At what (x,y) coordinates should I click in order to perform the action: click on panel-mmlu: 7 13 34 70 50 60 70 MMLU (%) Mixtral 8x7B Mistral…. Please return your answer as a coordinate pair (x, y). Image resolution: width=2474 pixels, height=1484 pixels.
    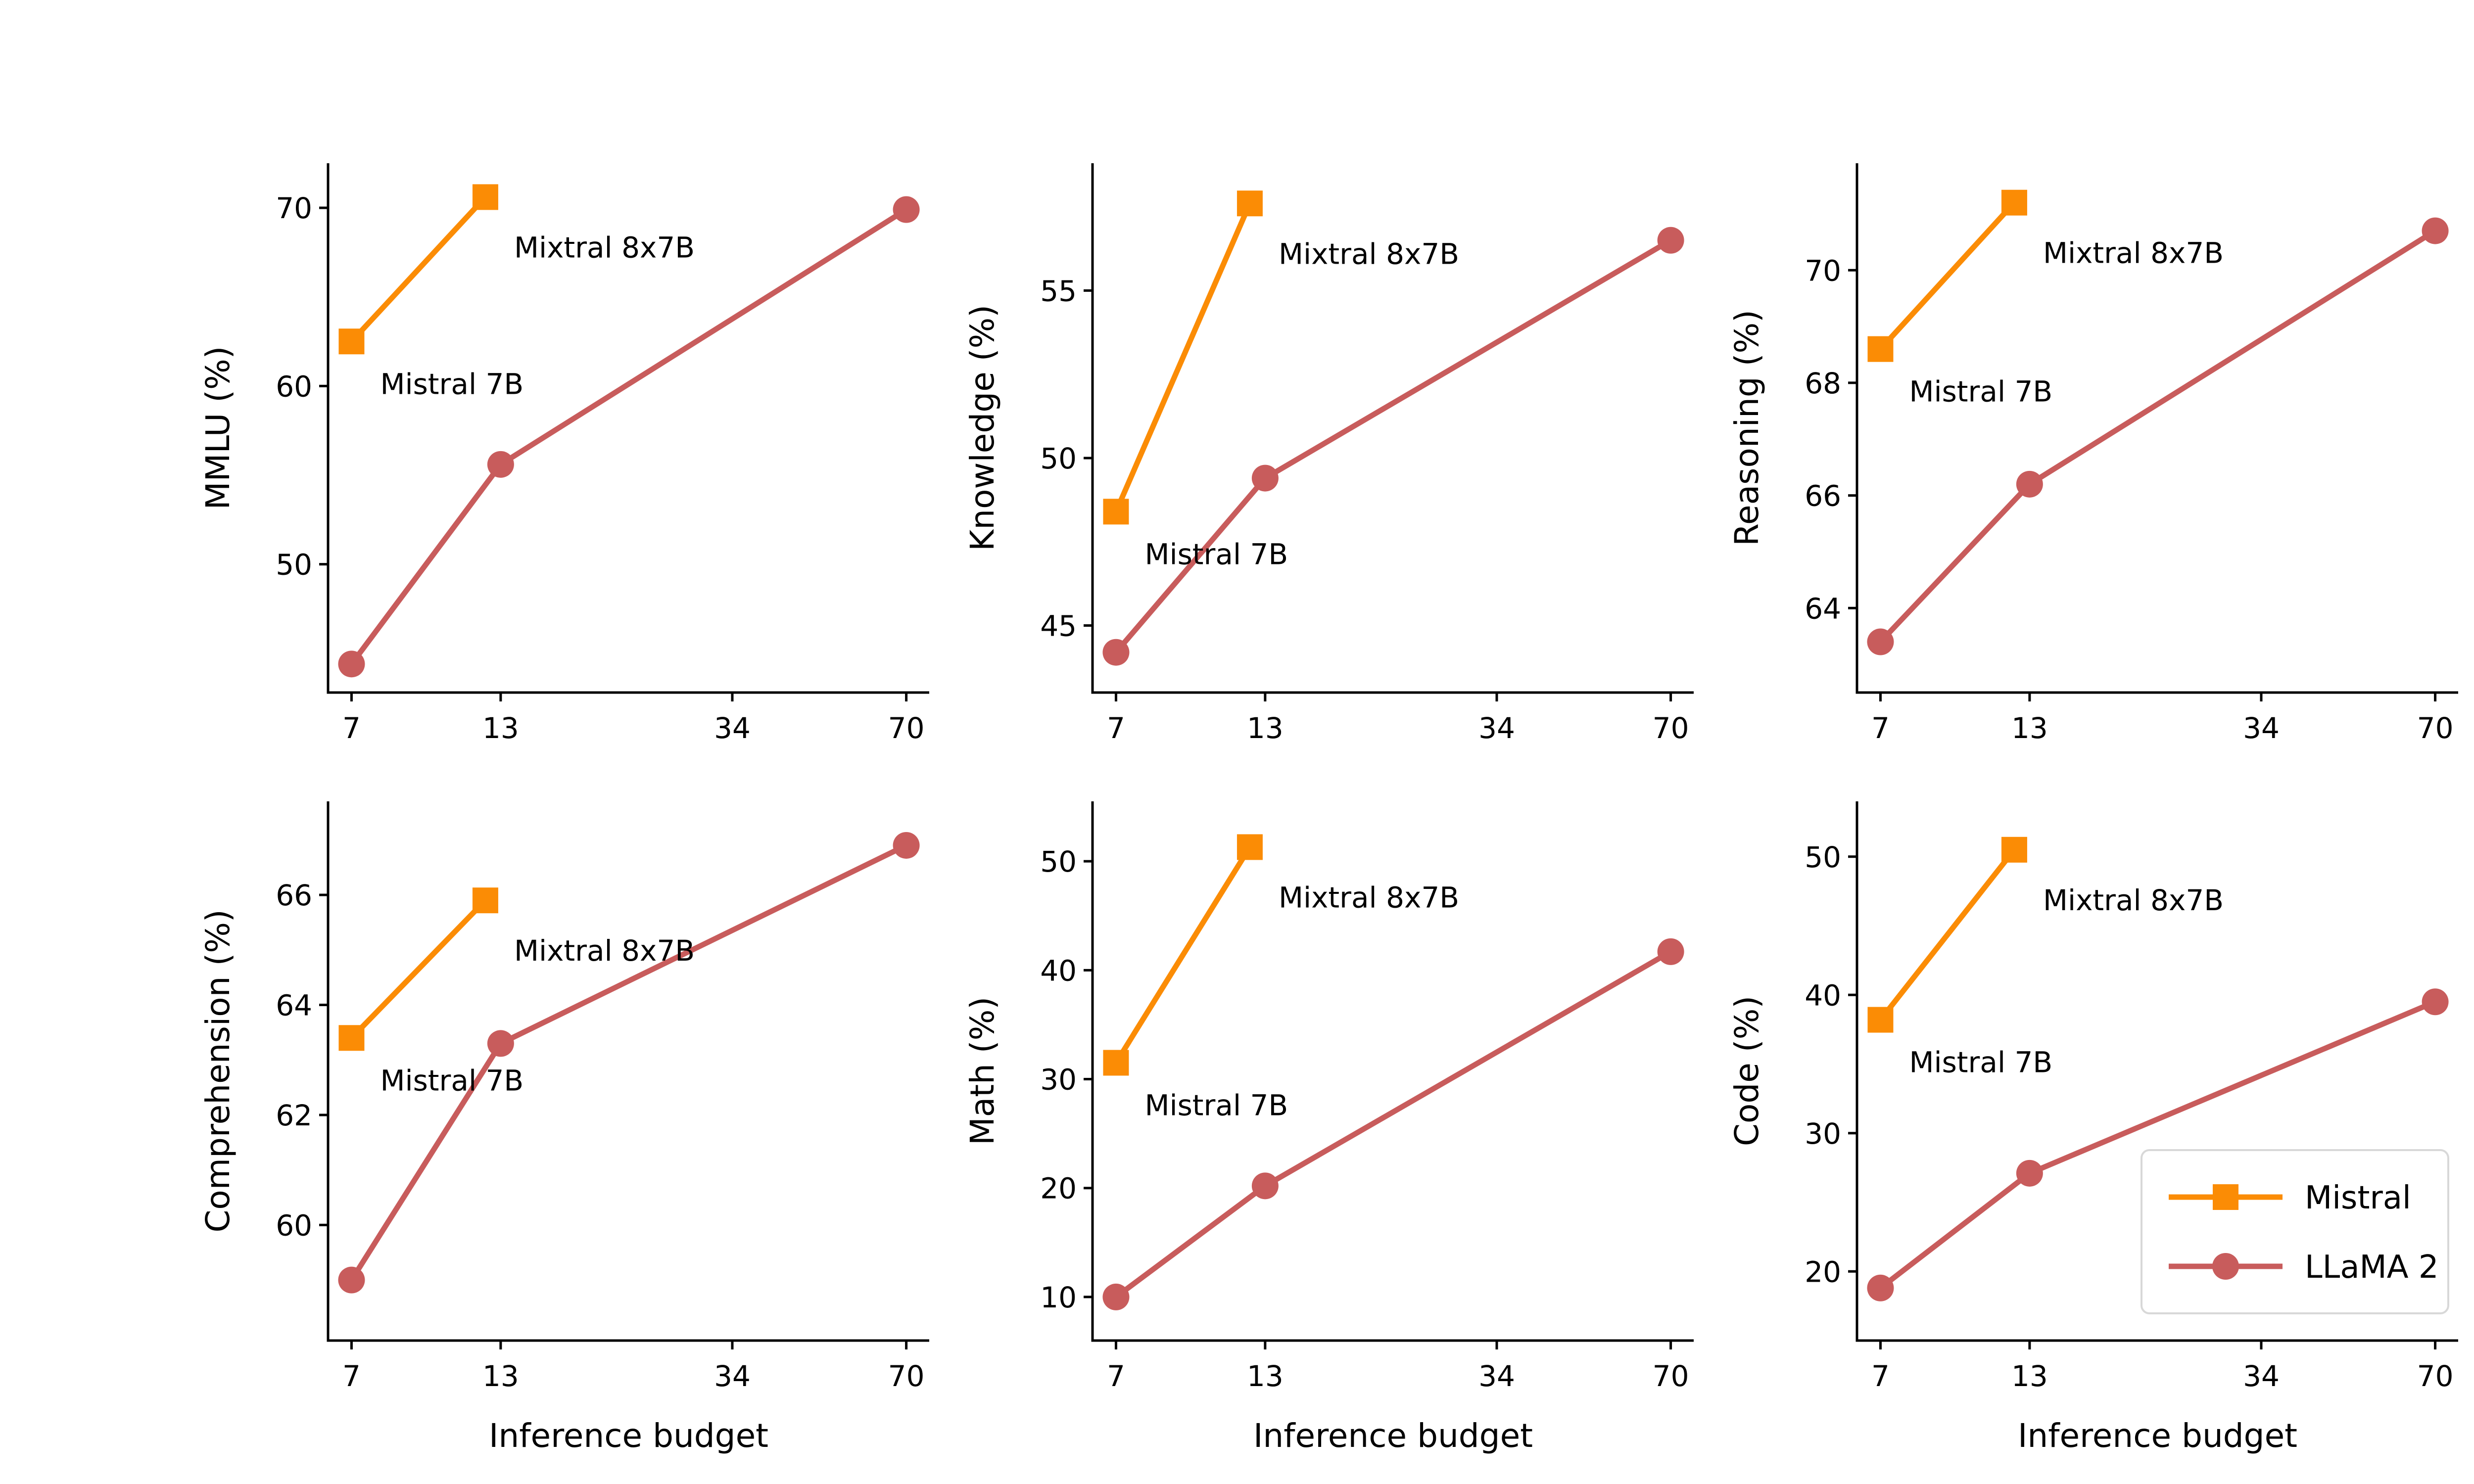
    Looking at the image, I should click on (565, 455).